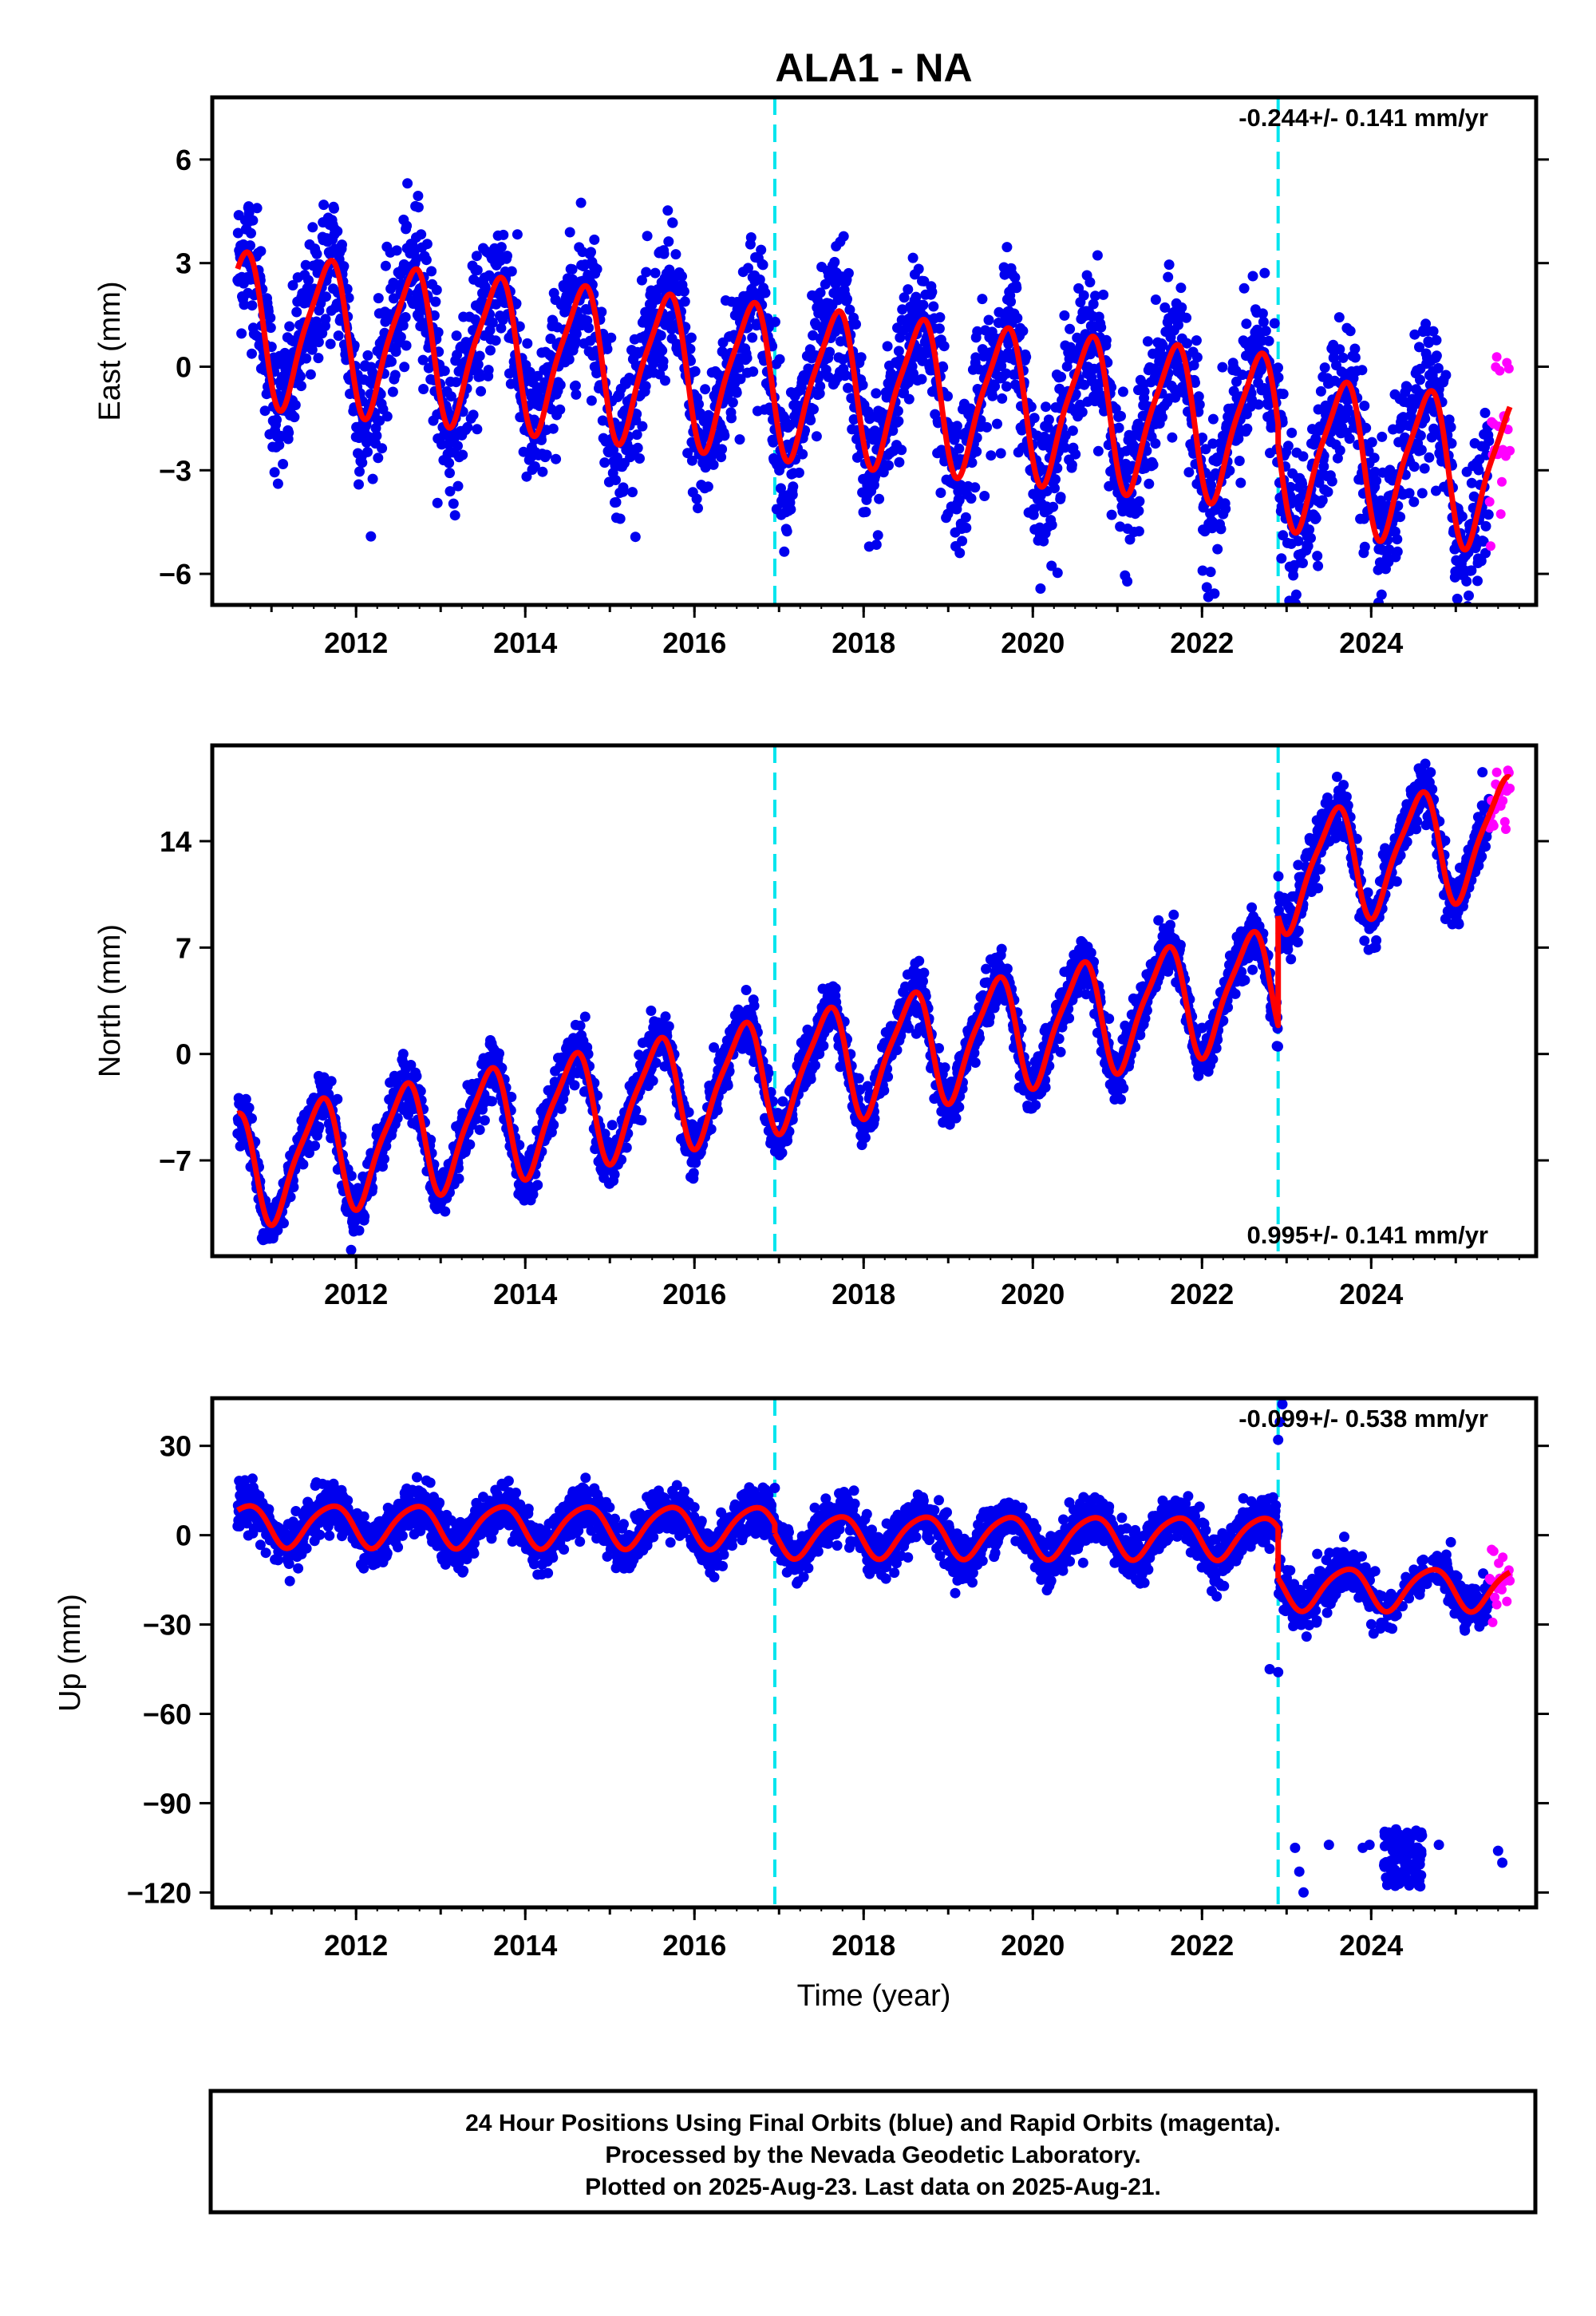 The image size is (1596, 2316). What do you see at coordinates (184, 263) in the screenshot?
I see `y-tick-label: 3` at bounding box center [184, 263].